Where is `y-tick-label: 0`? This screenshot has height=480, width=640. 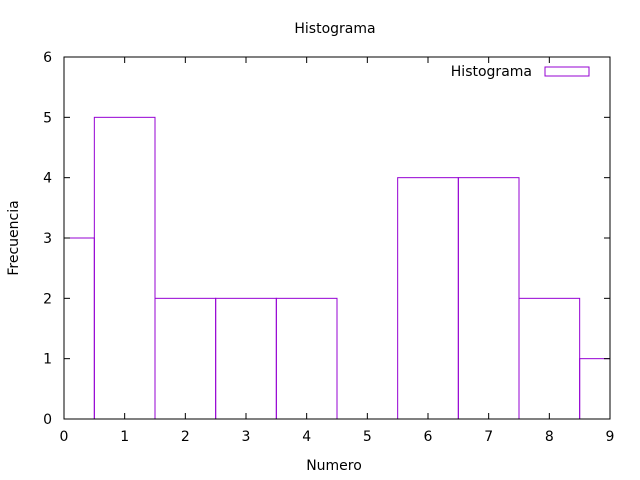
y-tick-label: 0 is located at coordinates (47, 420).